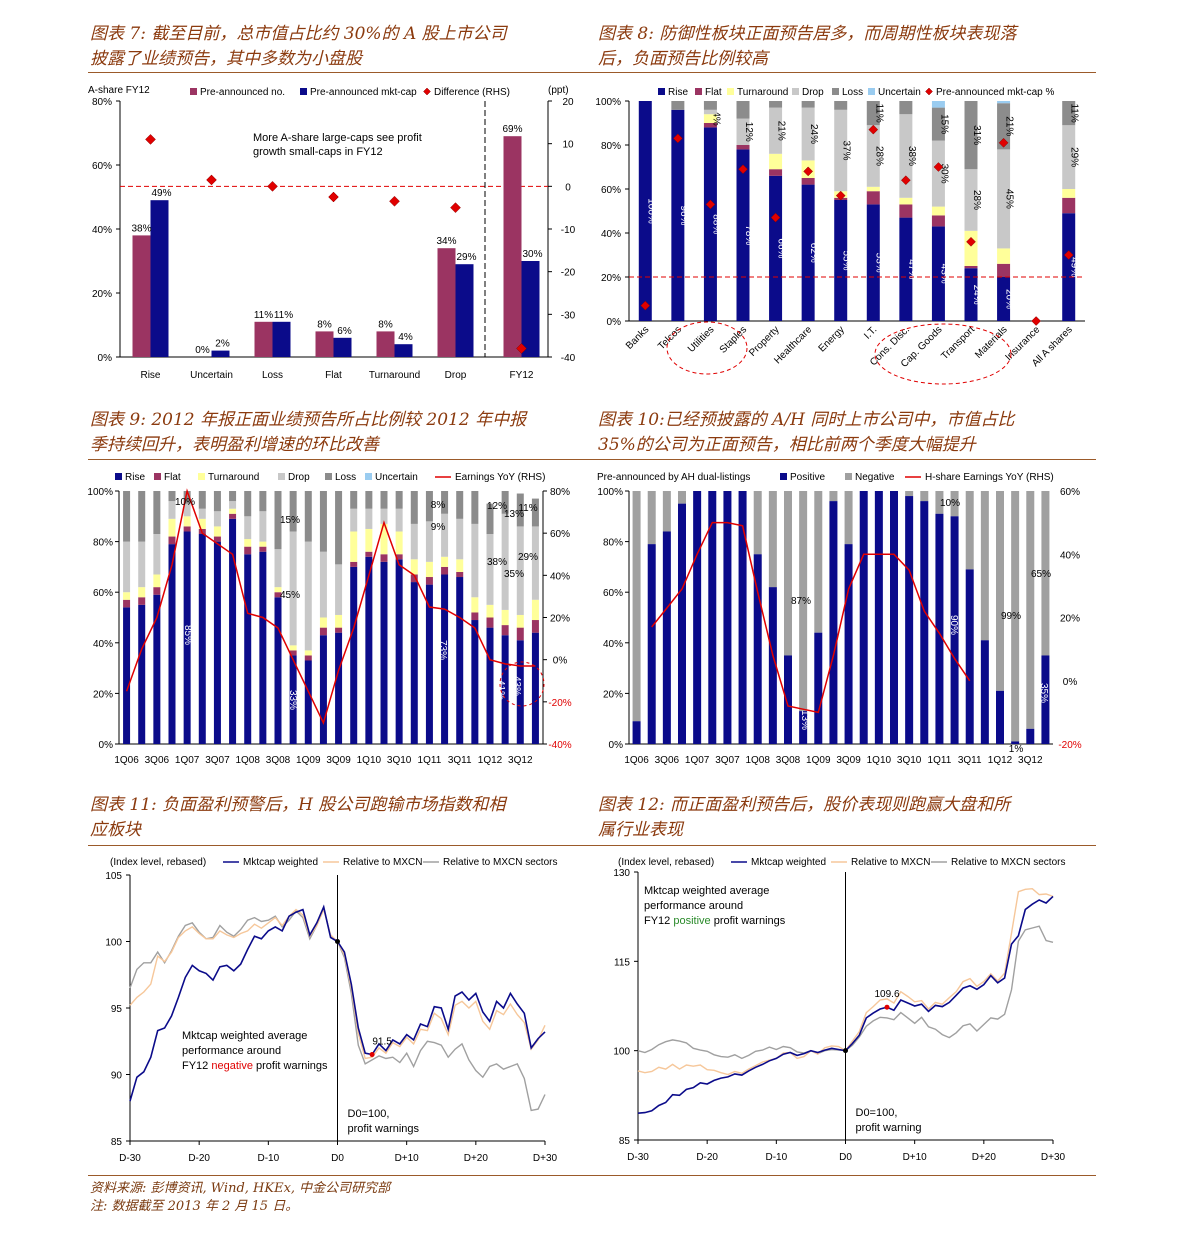 The height and width of the screenshot is (1234, 1191). Describe the element at coordinates (446, 241) in the screenshot. I see `c7-label-preno: 34%` at that location.